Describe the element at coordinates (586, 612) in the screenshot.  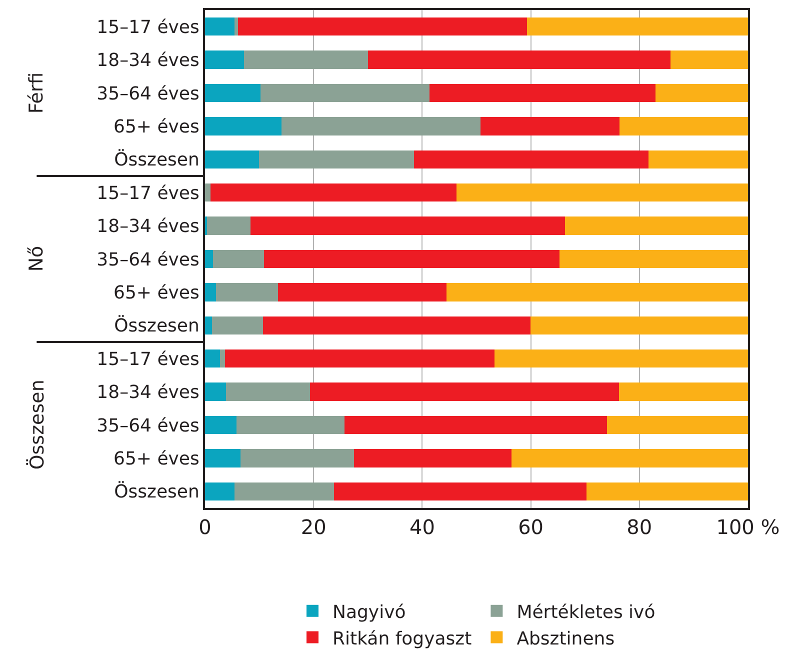
I see `legend-label: Mértékletes ivó` at that location.